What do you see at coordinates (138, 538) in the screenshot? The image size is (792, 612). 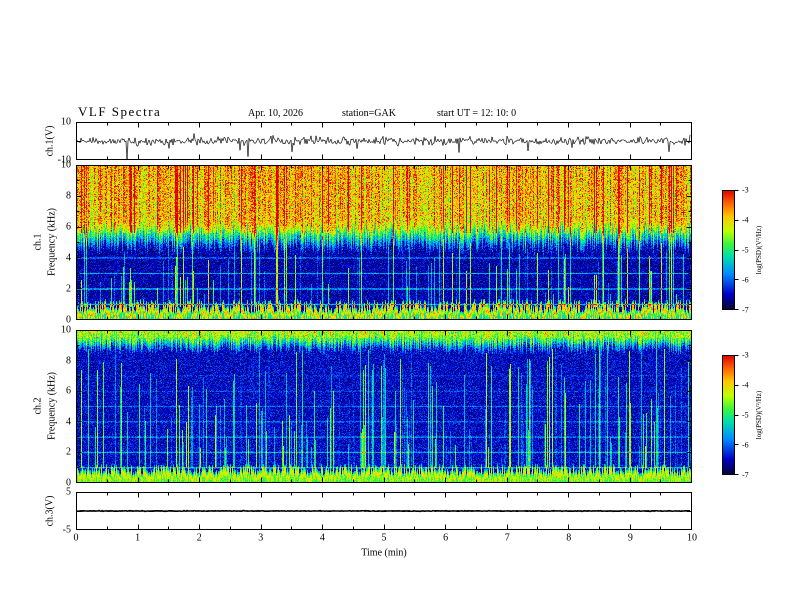 I see `x-tick-label: 1` at bounding box center [138, 538].